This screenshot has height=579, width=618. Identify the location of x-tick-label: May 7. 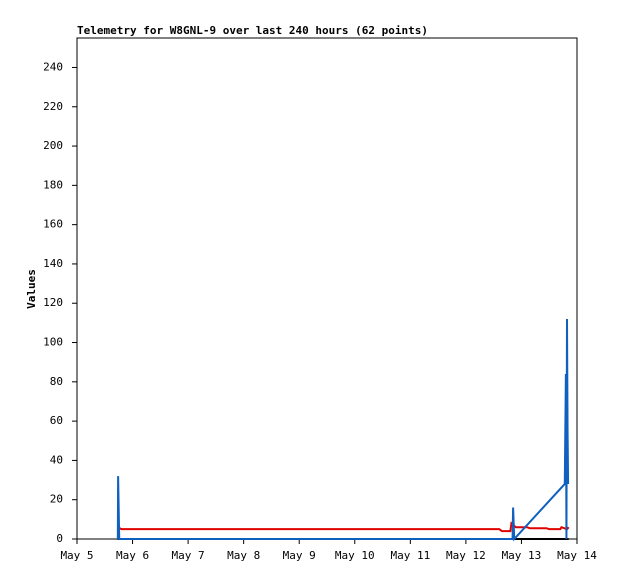
(188, 555).